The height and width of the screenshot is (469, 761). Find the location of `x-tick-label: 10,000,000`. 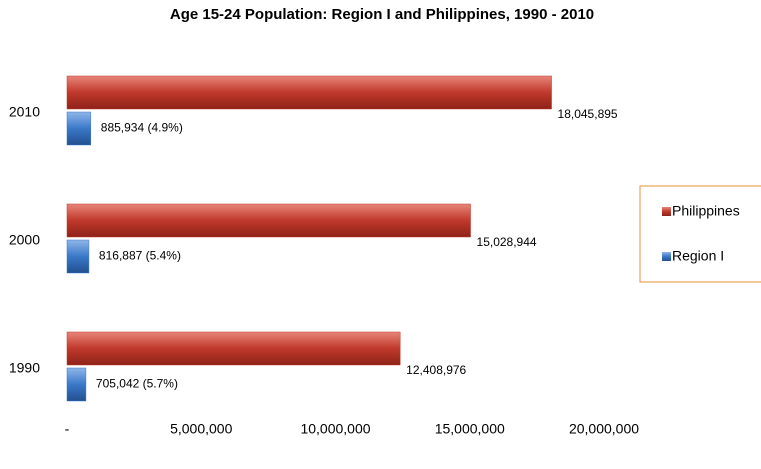

x-tick-label: 10,000,000 is located at coordinates (335, 429).